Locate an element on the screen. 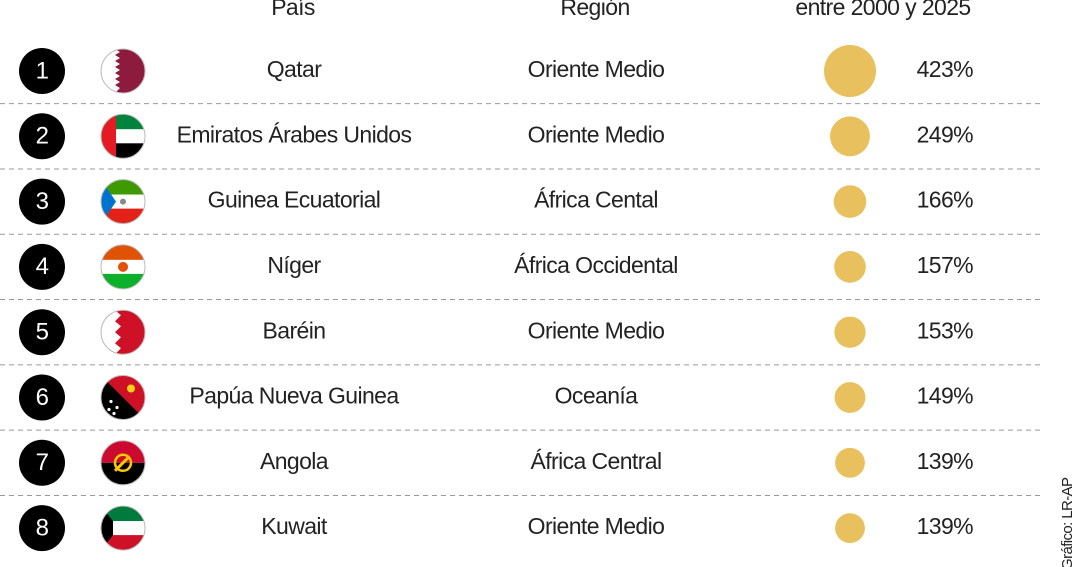 Image resolution: width=1080 pixels, height=567 pixels. header-region: Región is located at coordinates (594, 10).